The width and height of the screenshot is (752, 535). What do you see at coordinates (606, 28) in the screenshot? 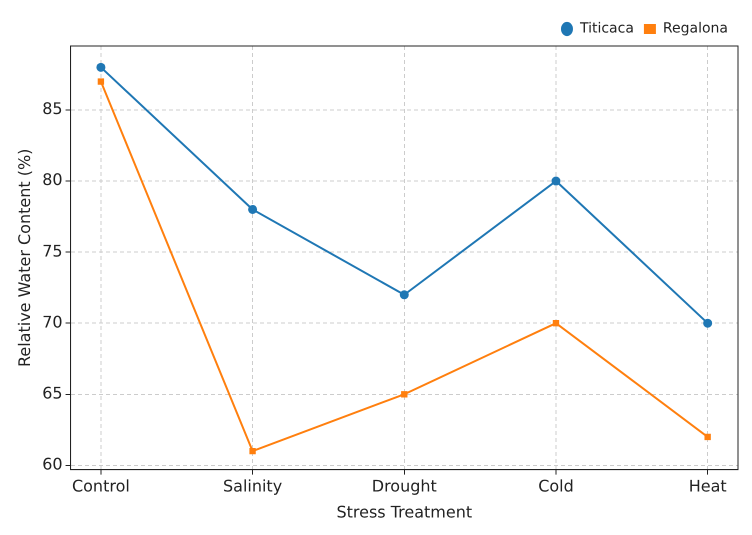
I see `legend-label: Titicaca` at bounding box center [606, 28].